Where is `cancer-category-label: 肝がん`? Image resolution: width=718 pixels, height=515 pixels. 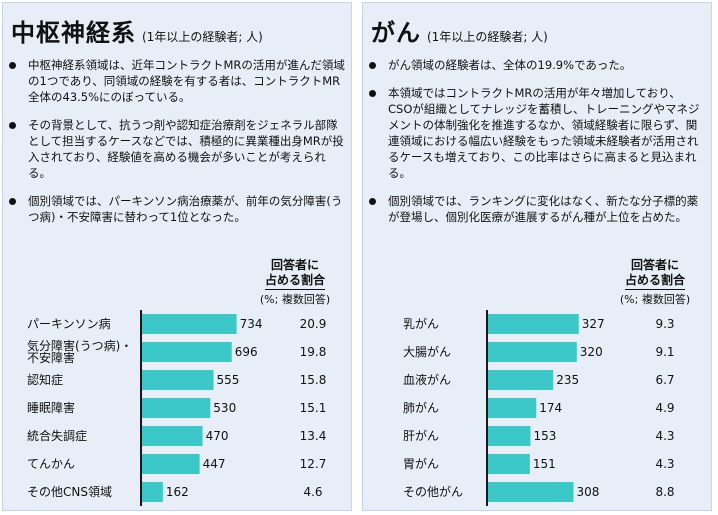
cancer-category-label: 肝がん is located at coordinates (421, 435).